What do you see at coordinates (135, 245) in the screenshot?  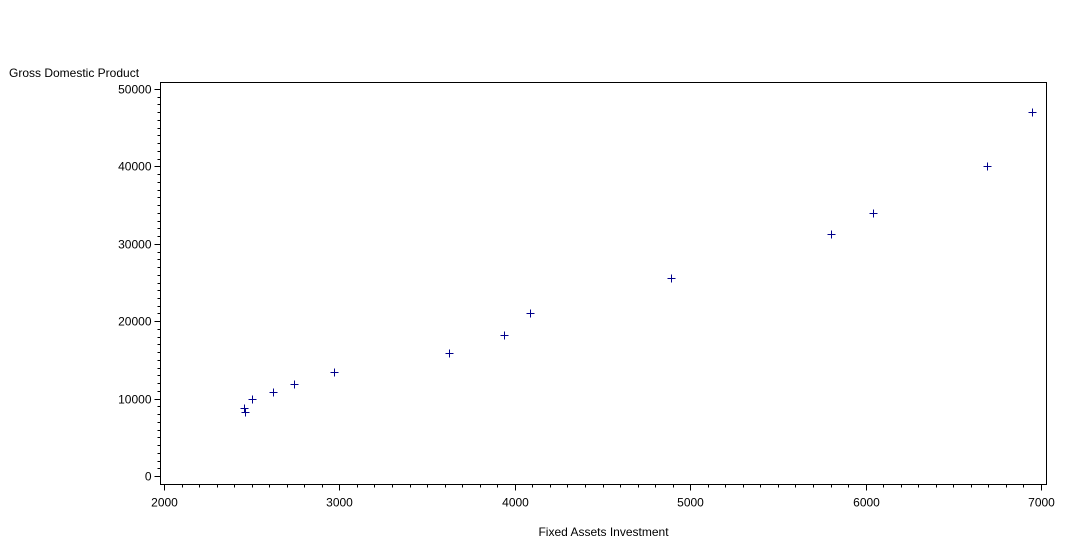 I see `y-tick-label: 30000` at bounding box center [135, 245].